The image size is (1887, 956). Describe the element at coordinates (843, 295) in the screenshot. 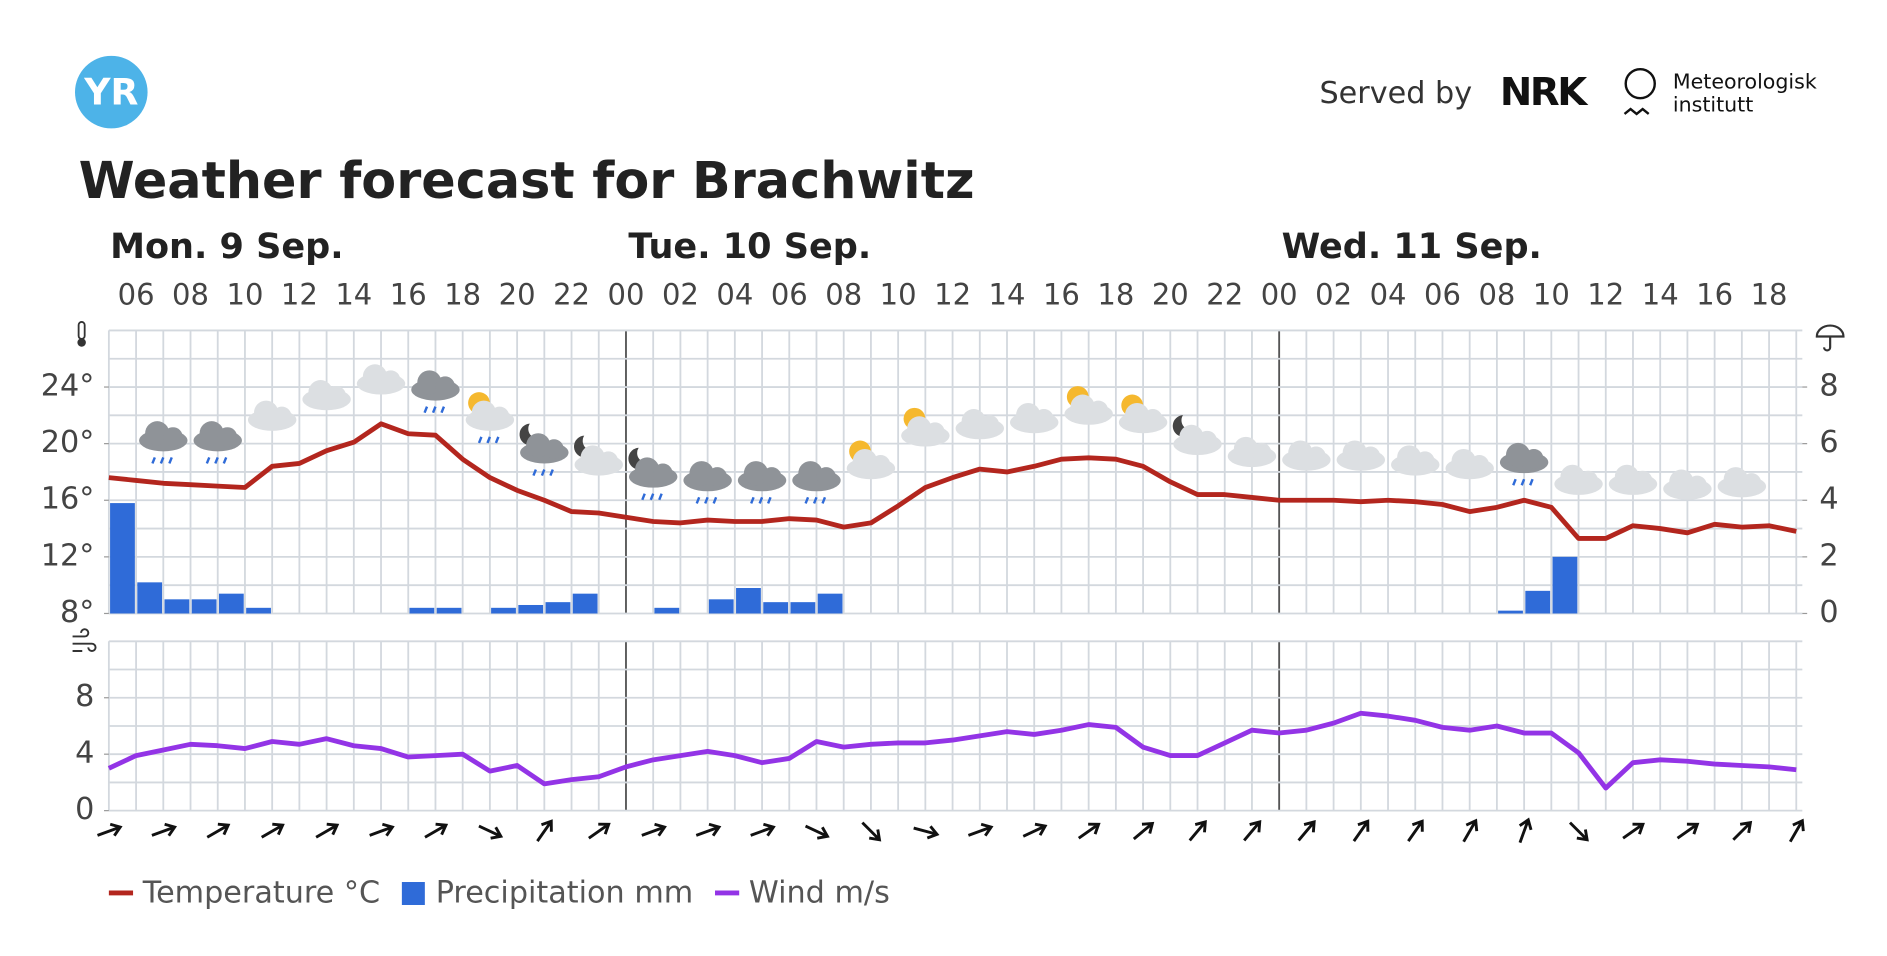

I see `x-tick-label: 08` at that location.